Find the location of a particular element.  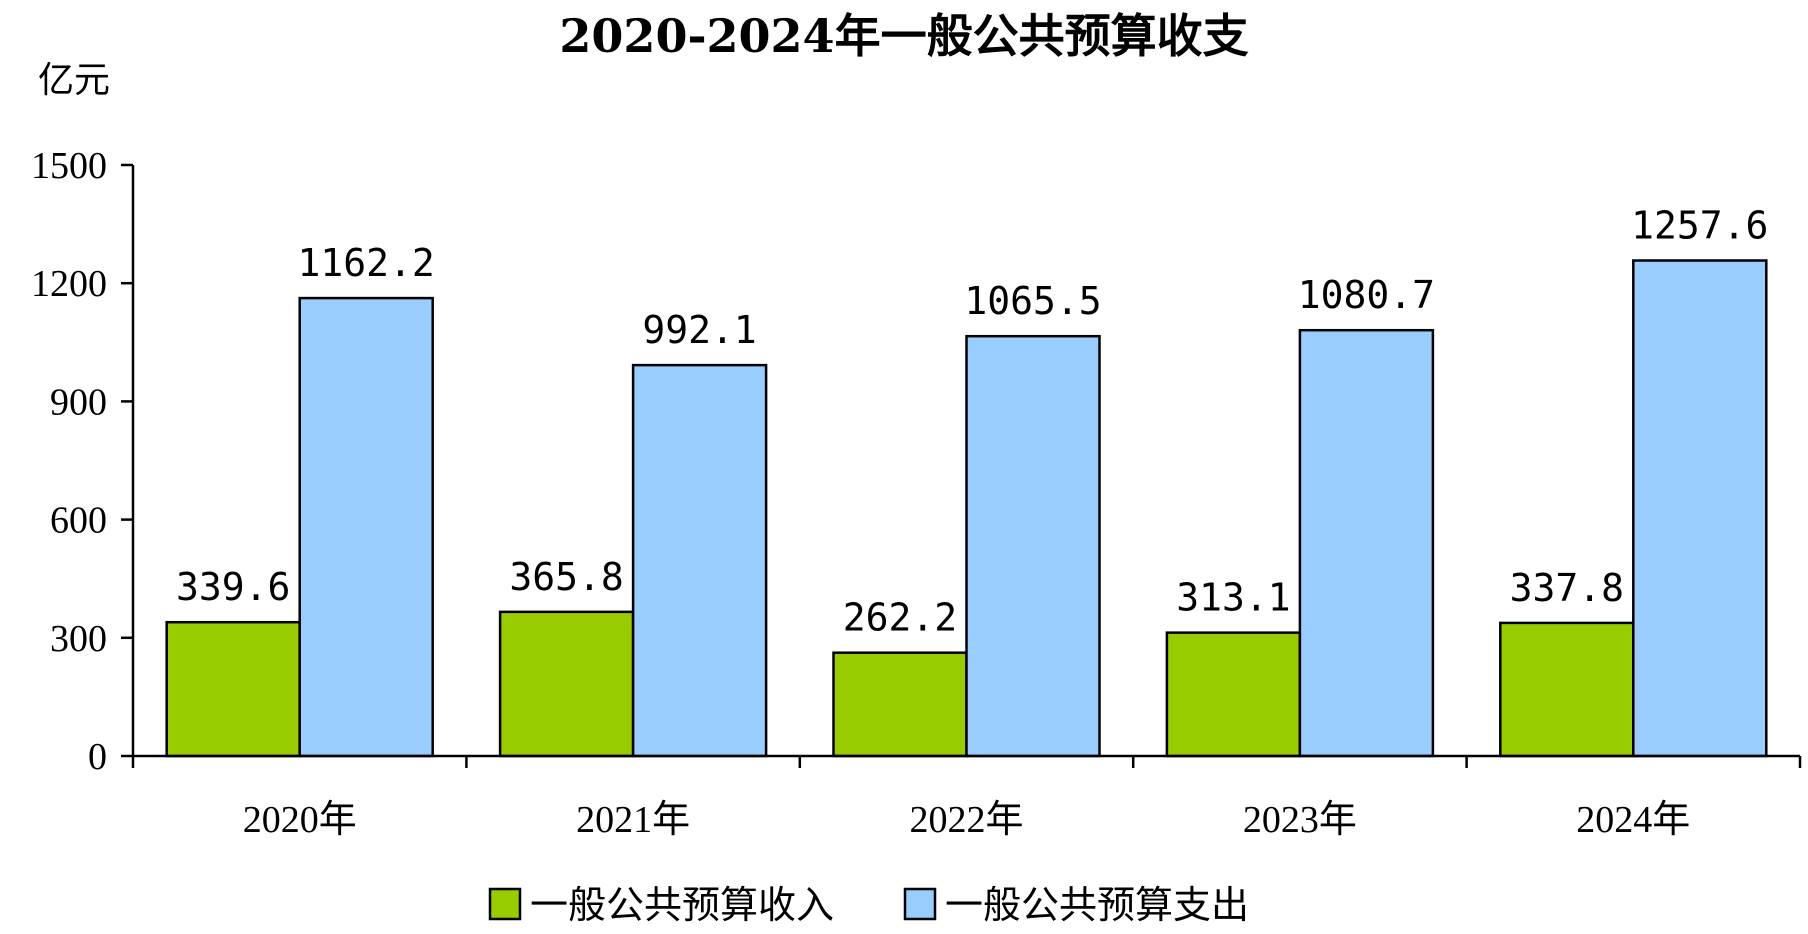

value-label: 313.1 is located at coordinates (1233, 598).